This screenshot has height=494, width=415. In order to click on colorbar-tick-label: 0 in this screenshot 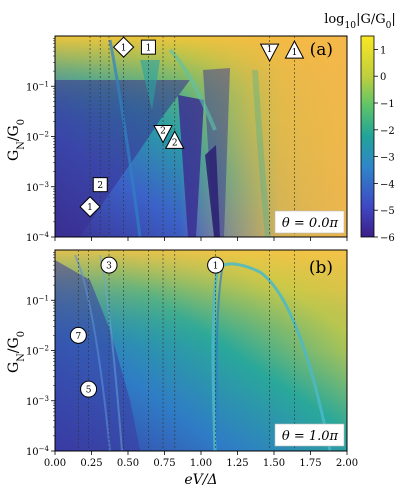, I will do `click(383, 77)`.